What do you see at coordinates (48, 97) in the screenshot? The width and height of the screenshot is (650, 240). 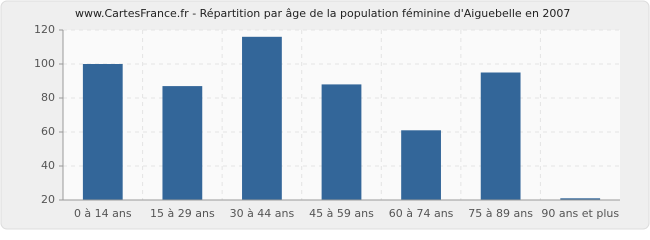 I see `y-tick-label: 80` at bounding box center [48, 97].